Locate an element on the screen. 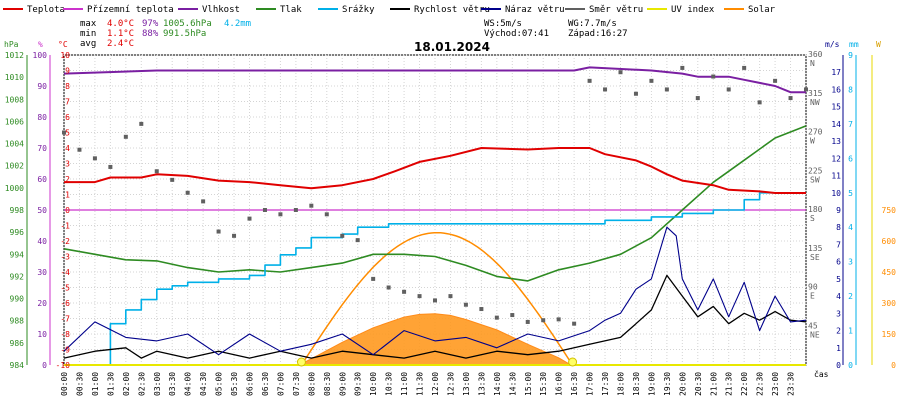 Image resolution: width=900 pixels, height=400 pixels. axis-mm-unit: mm is located at coordinates (854, 44).